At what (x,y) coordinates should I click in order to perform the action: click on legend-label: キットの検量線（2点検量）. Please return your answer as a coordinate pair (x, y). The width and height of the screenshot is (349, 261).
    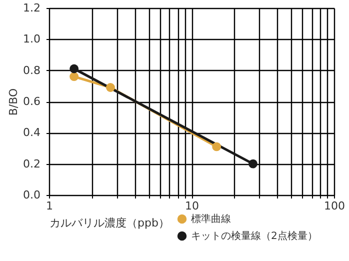
    Looking at the image, I should click on (254, 236).